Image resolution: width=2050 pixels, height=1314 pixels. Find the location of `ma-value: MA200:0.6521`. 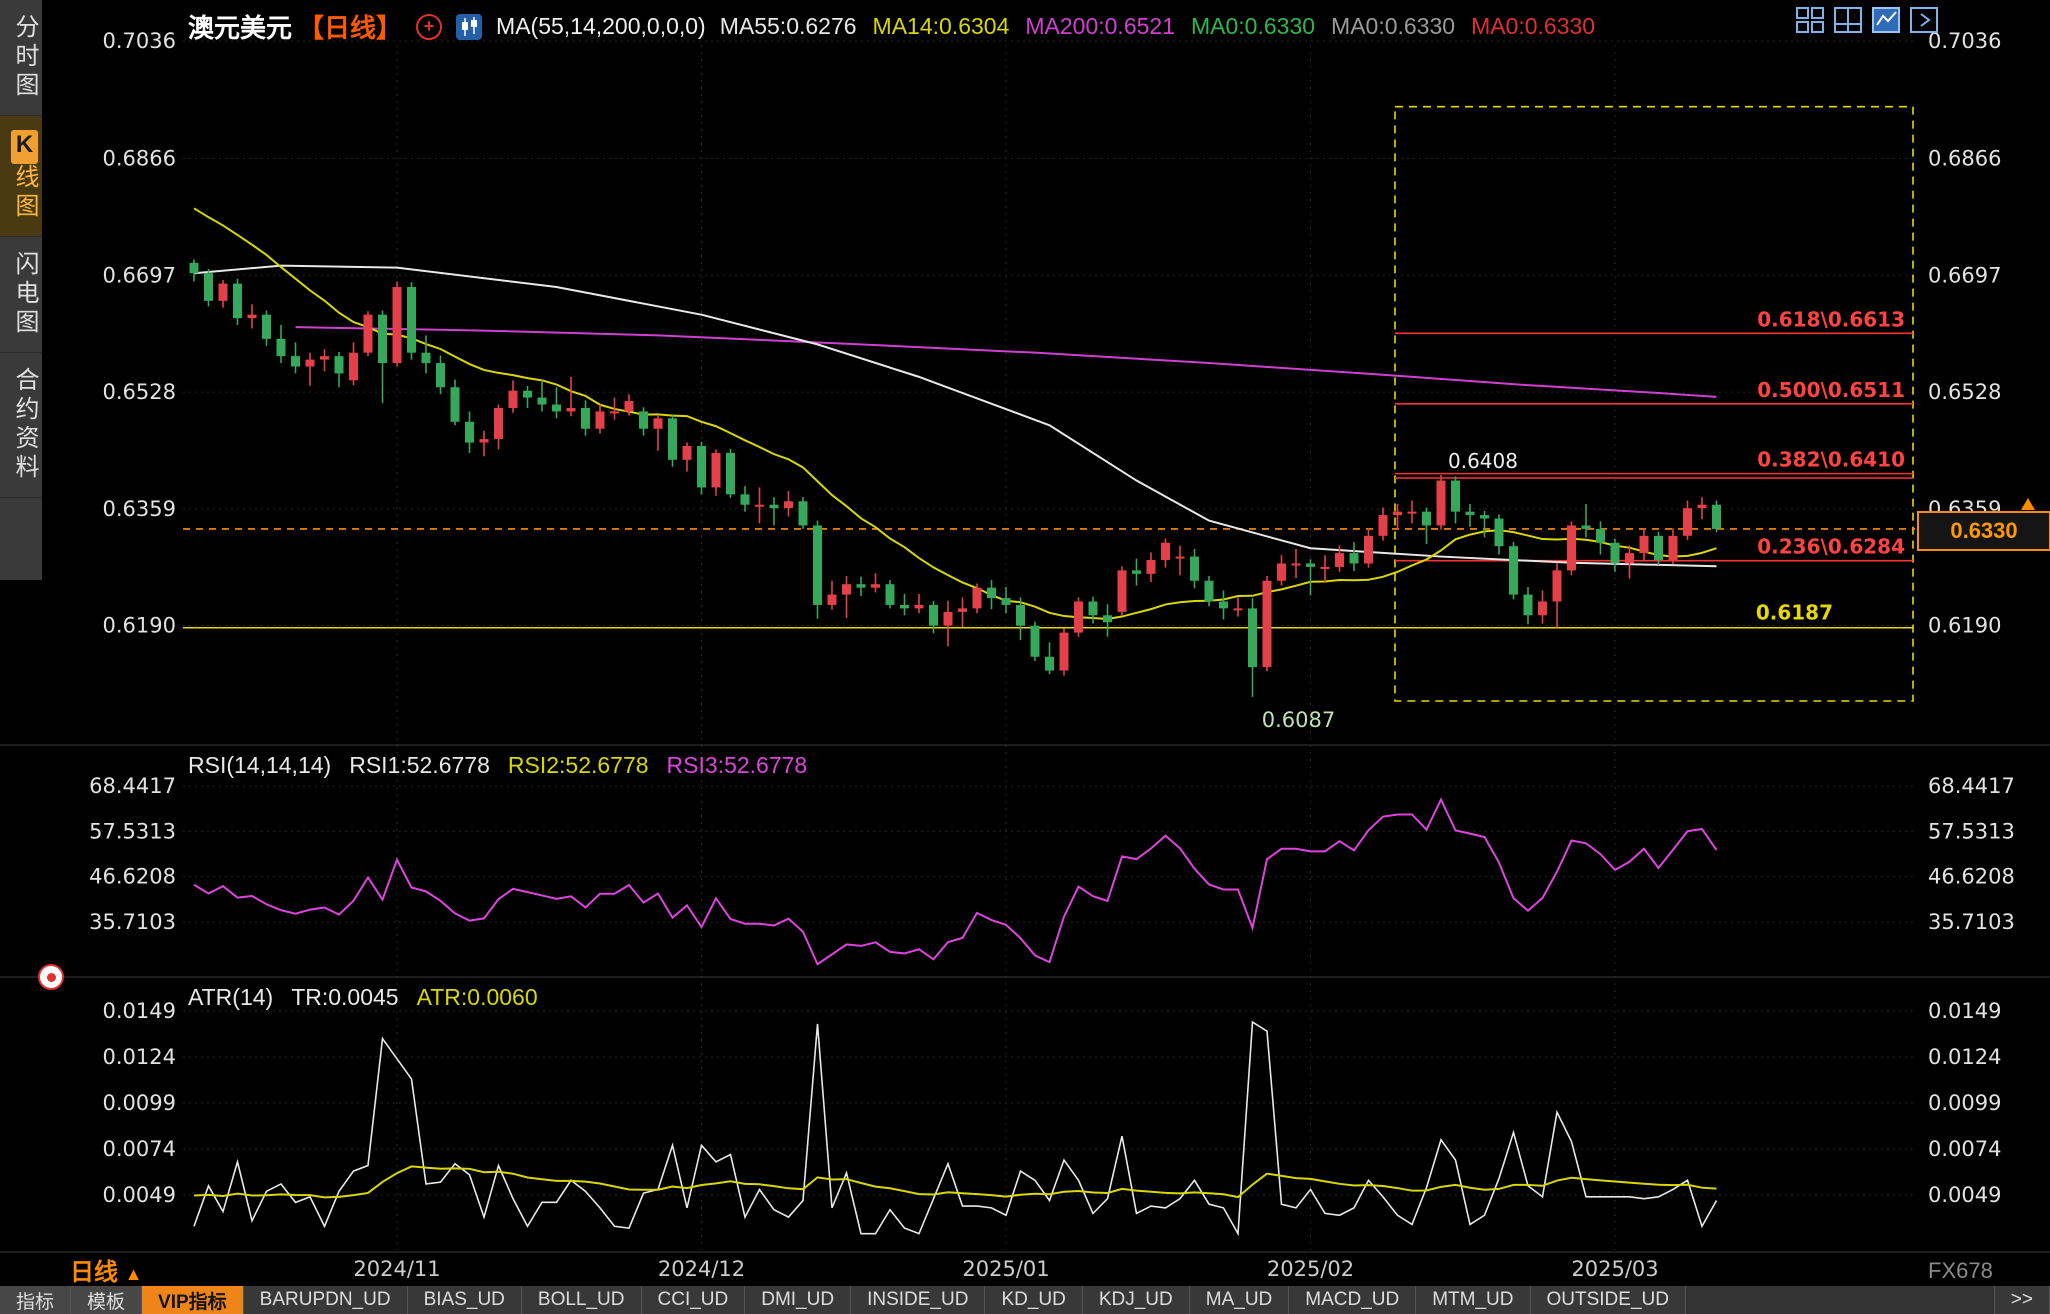

ma-value: MA200:0.6521 is located at coordinates (1100, 26).